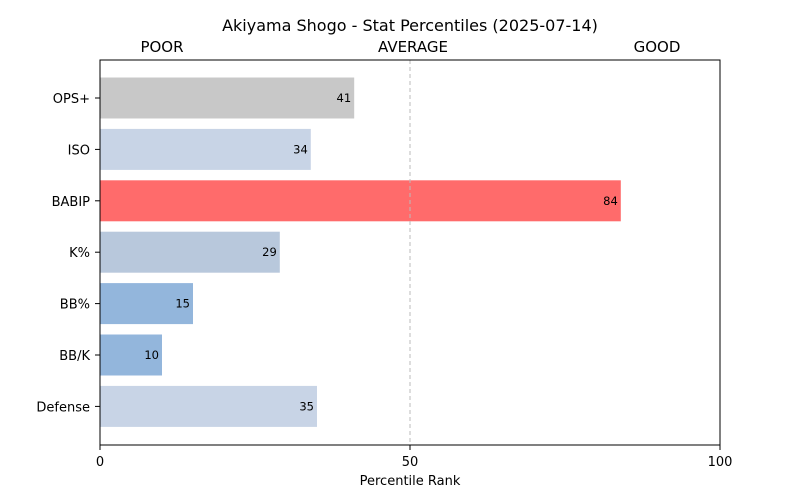  Describe the element at coordinates (227, 98) in the screenshot. I see `bar-ops` at that location.